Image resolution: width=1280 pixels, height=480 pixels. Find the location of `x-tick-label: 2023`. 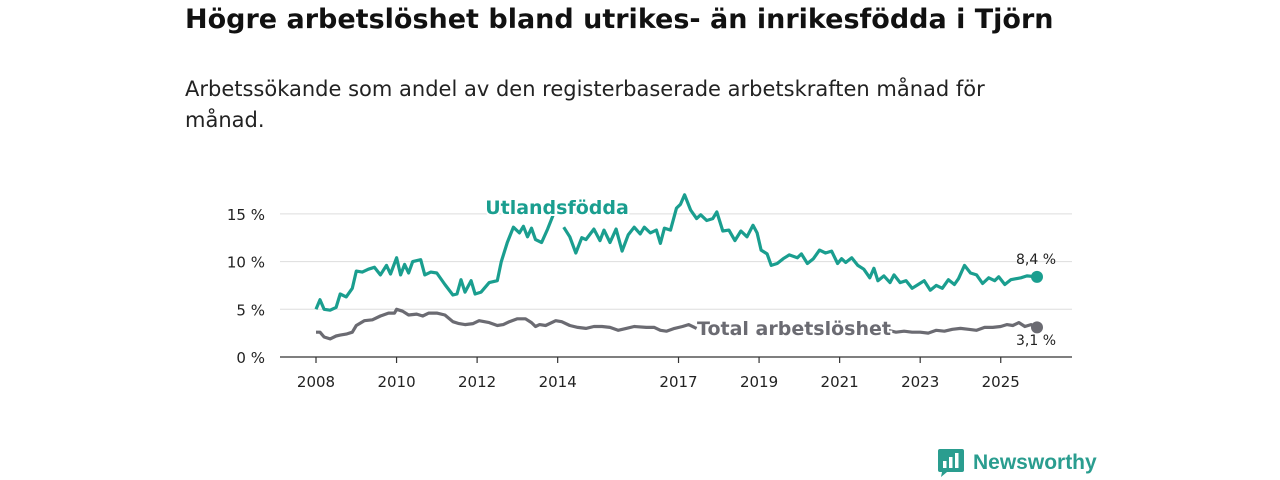

x-tick-label: 2023 is located at coordinates (920, 382).